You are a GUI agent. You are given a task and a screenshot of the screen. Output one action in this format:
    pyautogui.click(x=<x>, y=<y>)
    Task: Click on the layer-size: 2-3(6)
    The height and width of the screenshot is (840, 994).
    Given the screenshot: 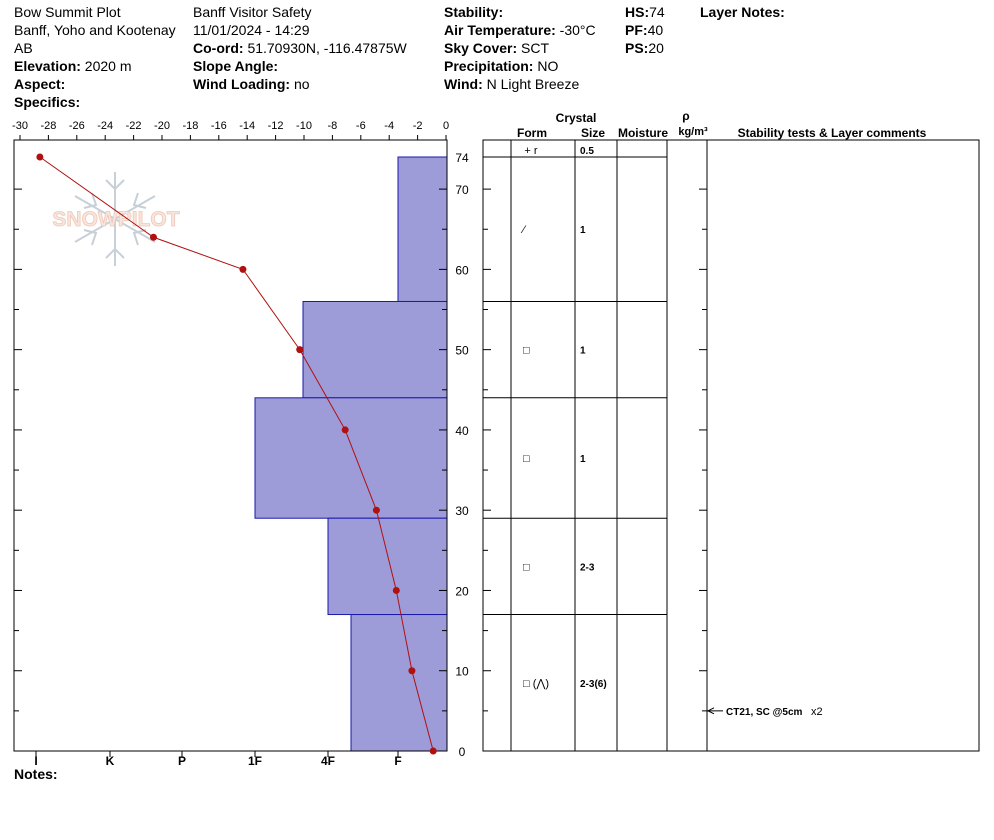 What is the action you would take?
    pyautogui.click(x=593, y=684)
    